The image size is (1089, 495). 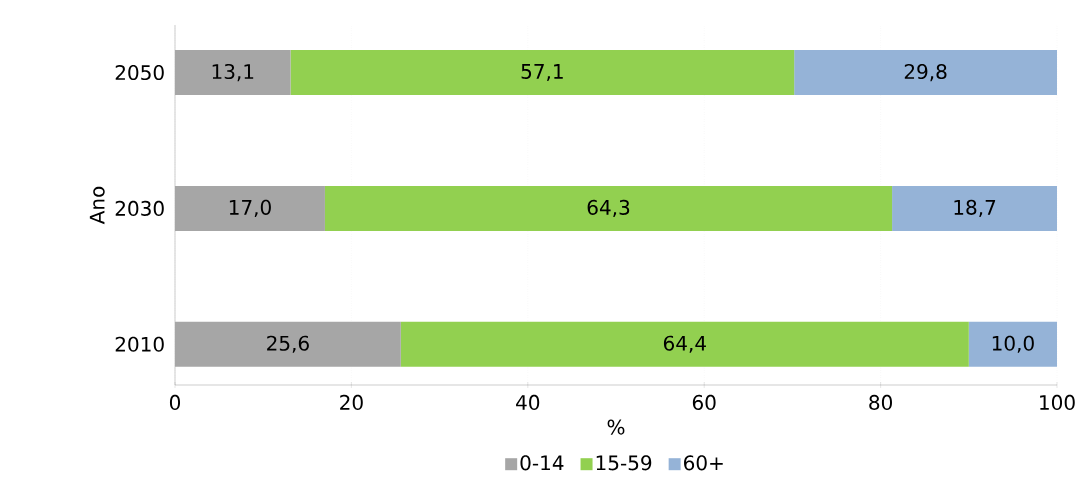 I want to click on data-label: 17,0, so click(x=250, y=208).